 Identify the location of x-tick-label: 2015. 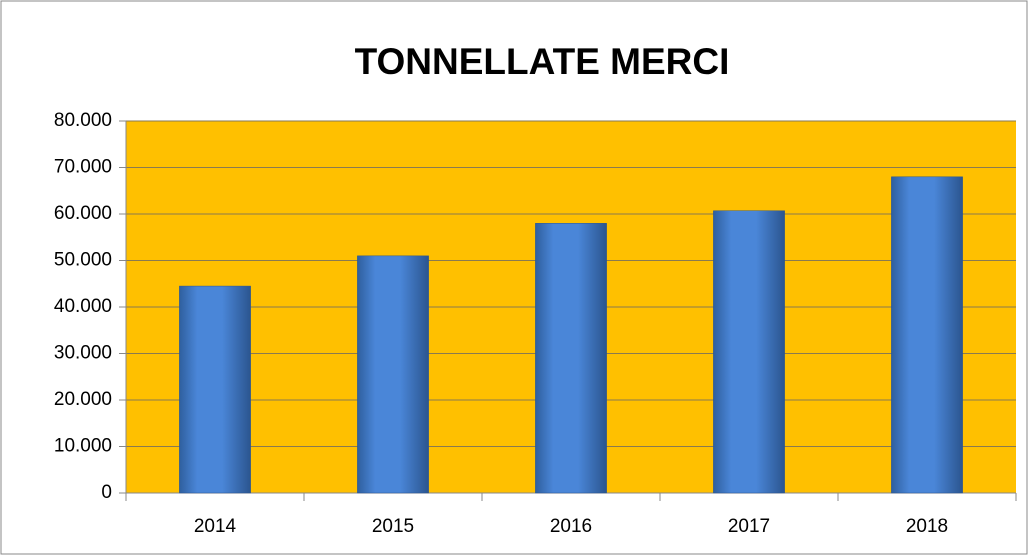
(393, 526).